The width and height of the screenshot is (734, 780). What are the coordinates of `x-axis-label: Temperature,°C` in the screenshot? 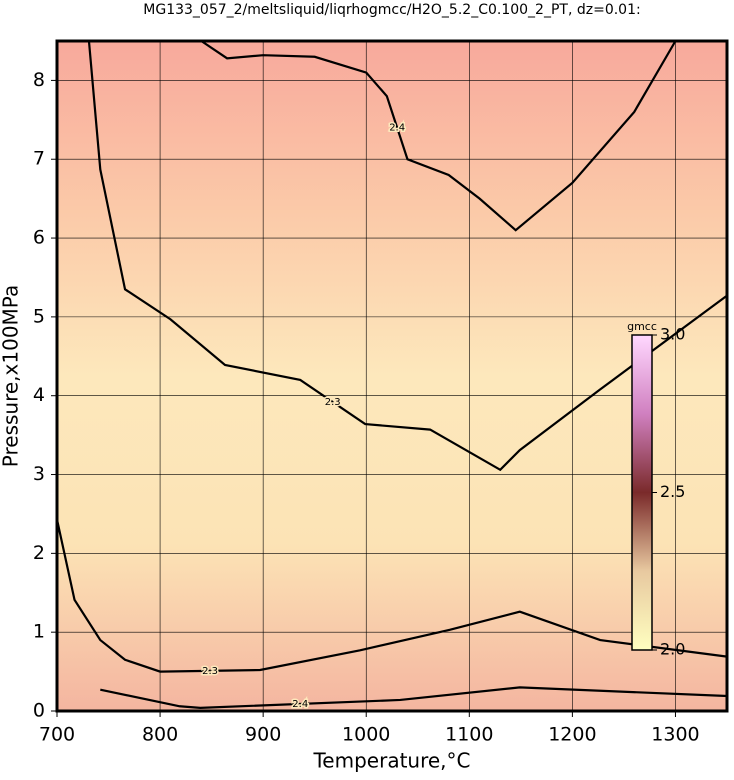 It's located at (391, 761).